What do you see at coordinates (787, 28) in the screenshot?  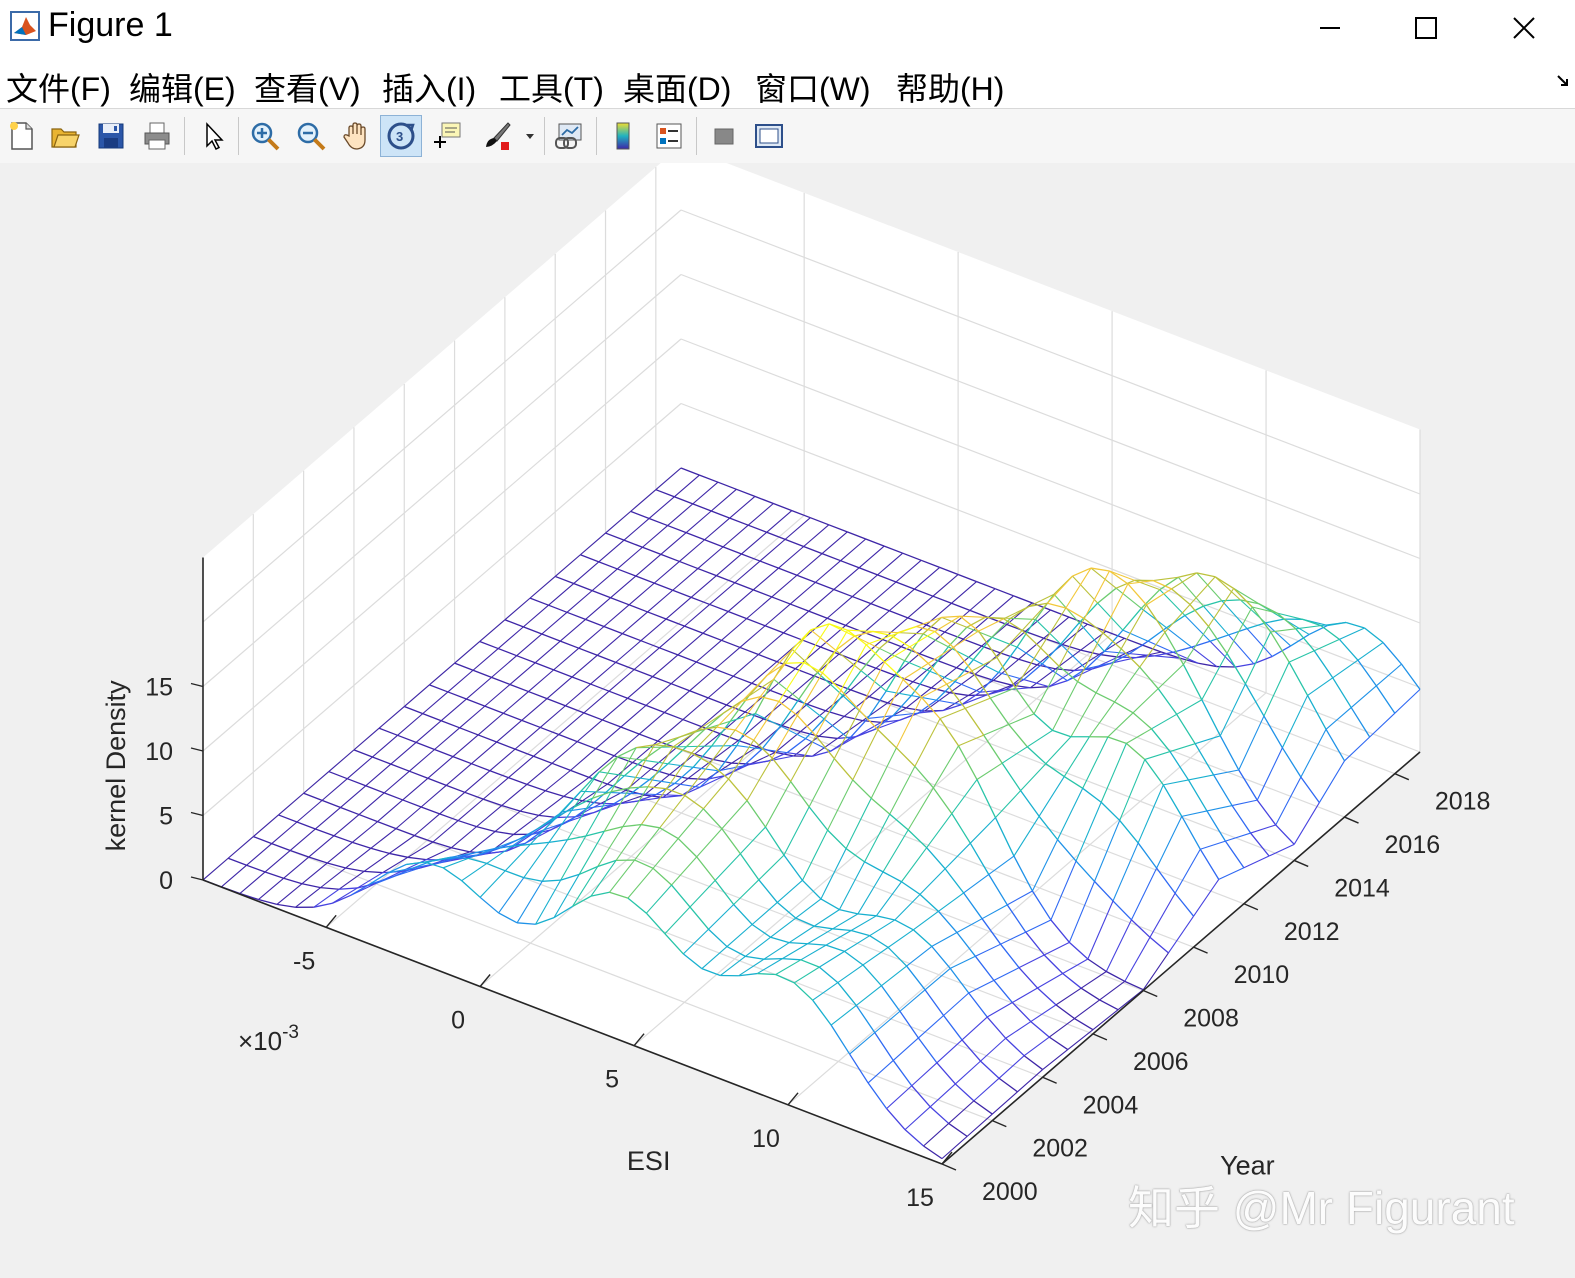 I see `title-bar: Figure 1` at bounding box center [787, 28].